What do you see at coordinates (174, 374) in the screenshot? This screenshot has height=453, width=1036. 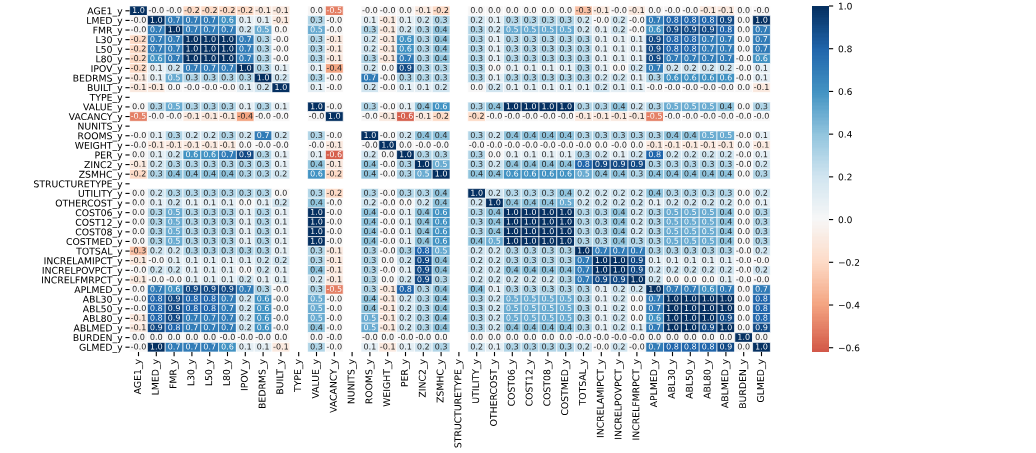 I see `x-tick-label: FMR_y` at bounding box center [174, 374].